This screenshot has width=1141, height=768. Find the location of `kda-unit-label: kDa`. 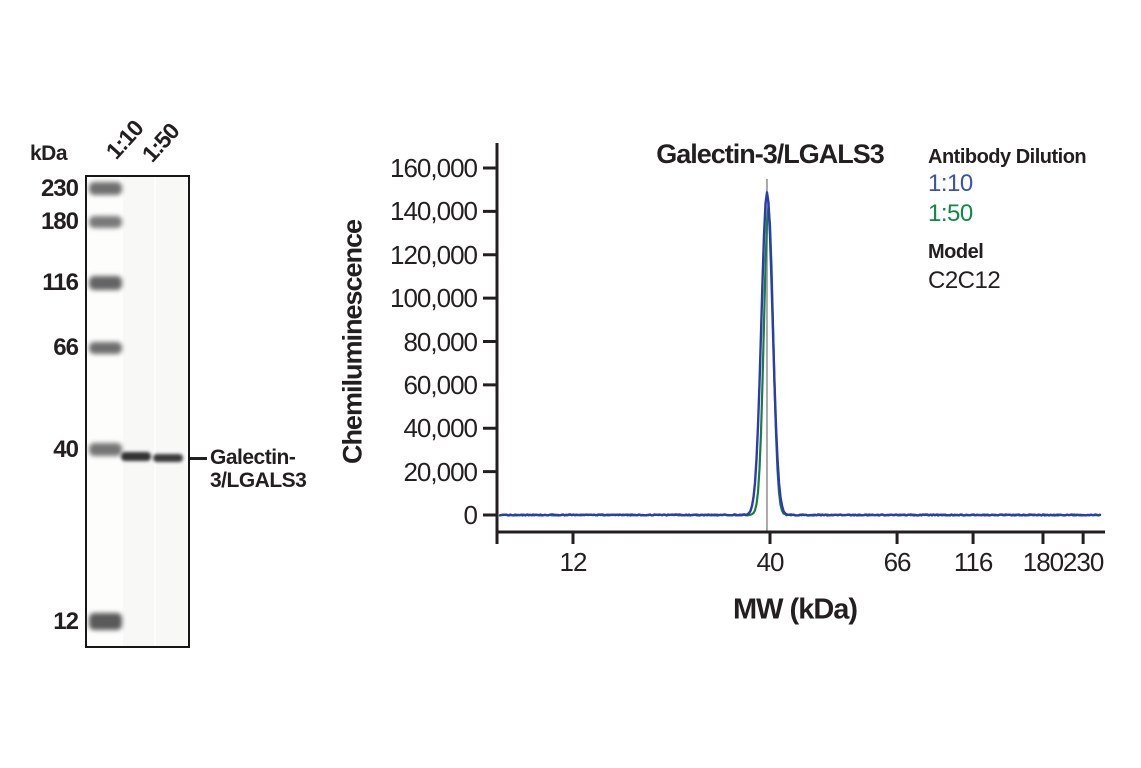

kda-unit-label: kDa is located at coordinates (49, 153).